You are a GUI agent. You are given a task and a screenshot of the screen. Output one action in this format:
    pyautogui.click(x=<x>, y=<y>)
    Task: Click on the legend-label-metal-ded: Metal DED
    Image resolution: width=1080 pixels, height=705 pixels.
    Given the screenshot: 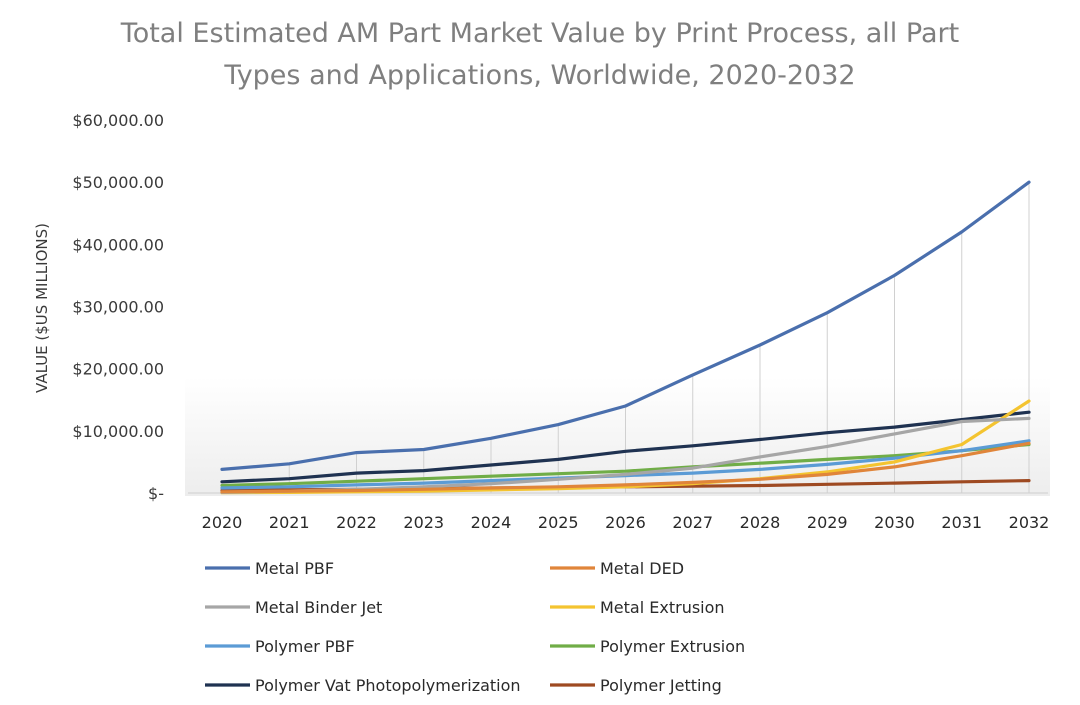 What is the action you would take?
    pyautogui.click(x=642, y=568)
    